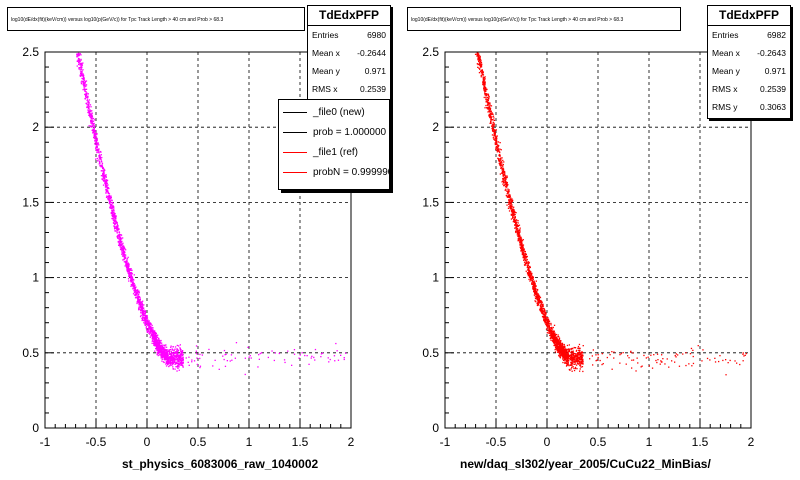 The height and width of the screenshot is (480, 800). Describe the element at coordinates (749, 107) in the screenshot. I see `stats-row: RMS y 0.3063` at that location.